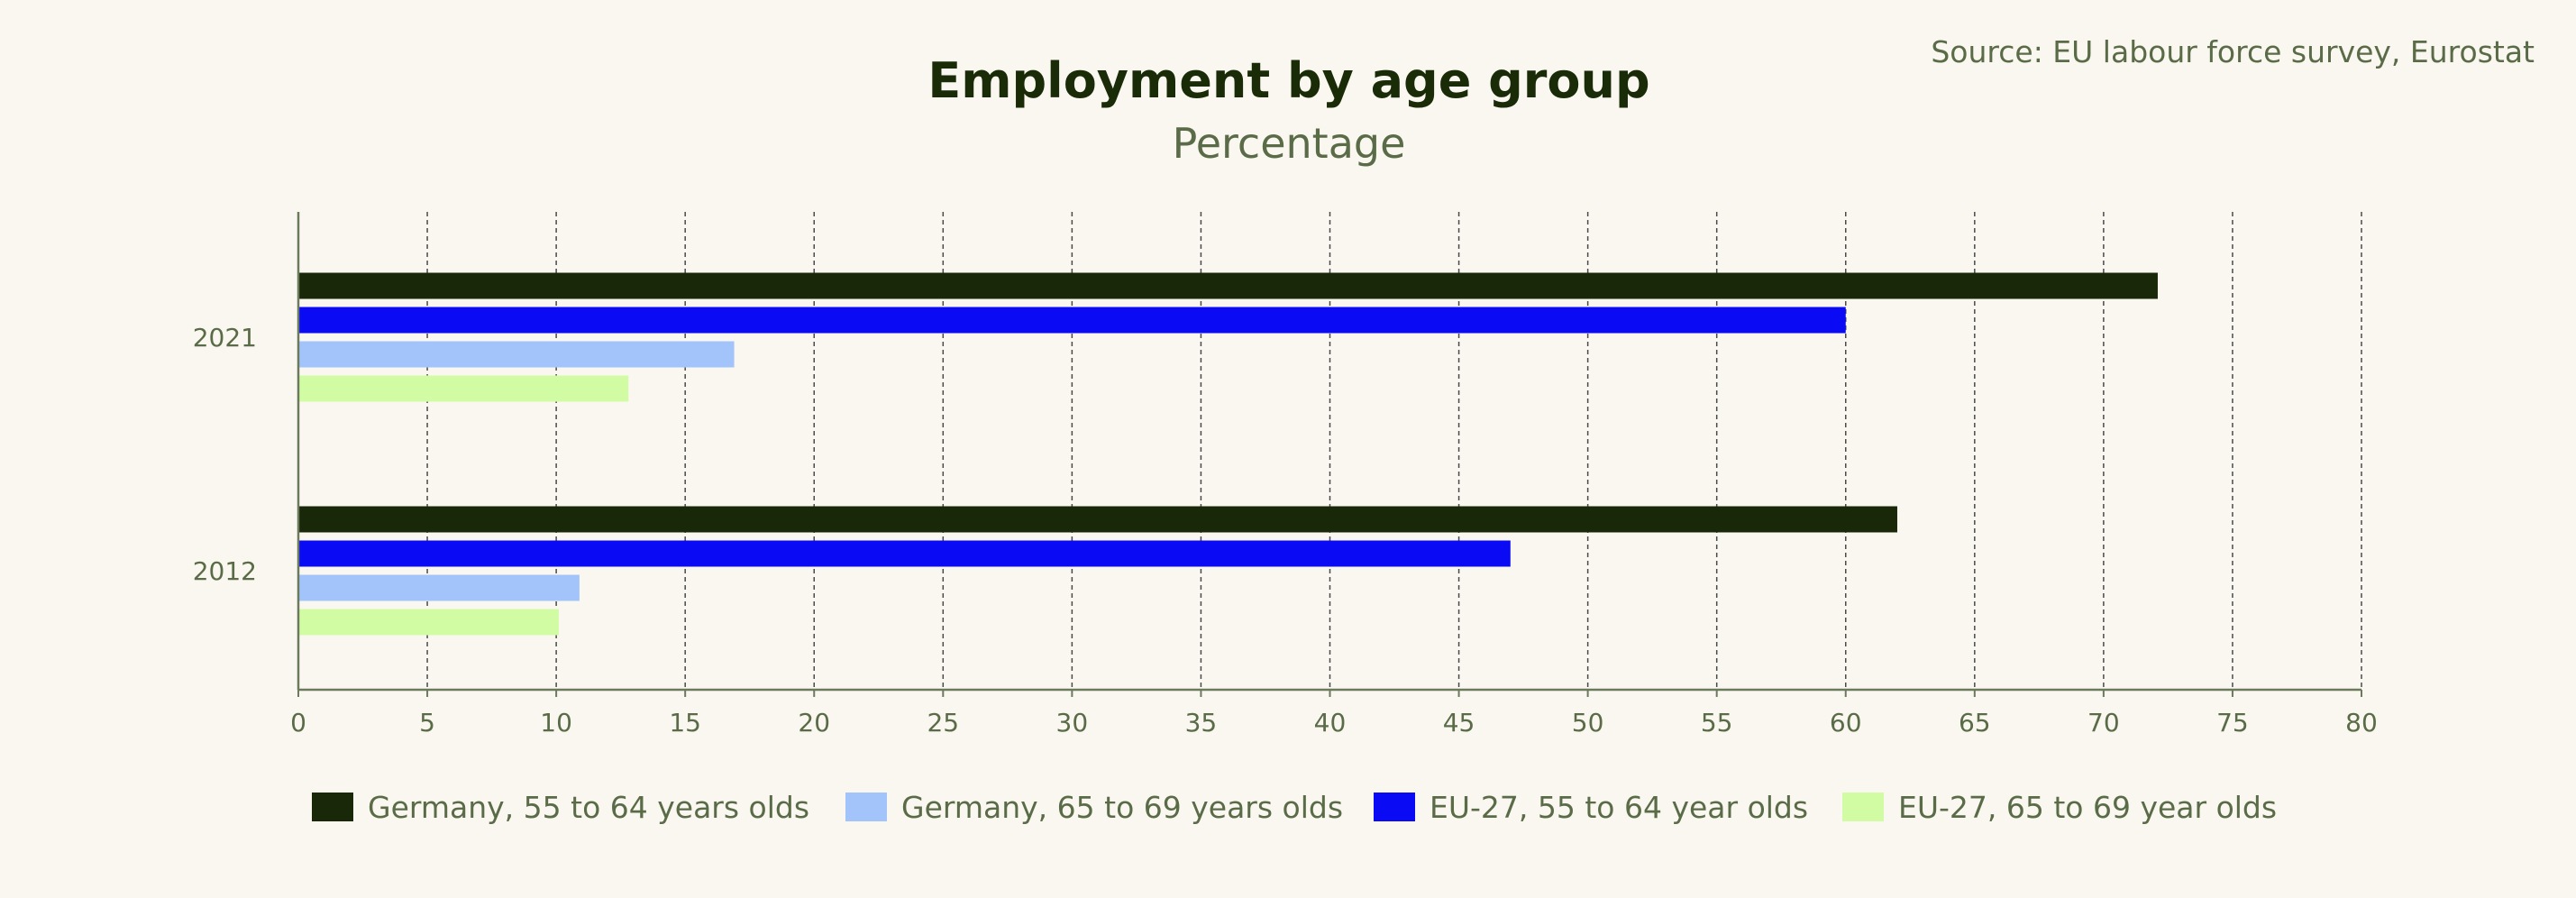 The height and width of the screenshot is (898, 2576). What do you see at coordinates (298, 723) in the screenshot?
I see `x-tick-label: 0` at bounding box center [298, 723].